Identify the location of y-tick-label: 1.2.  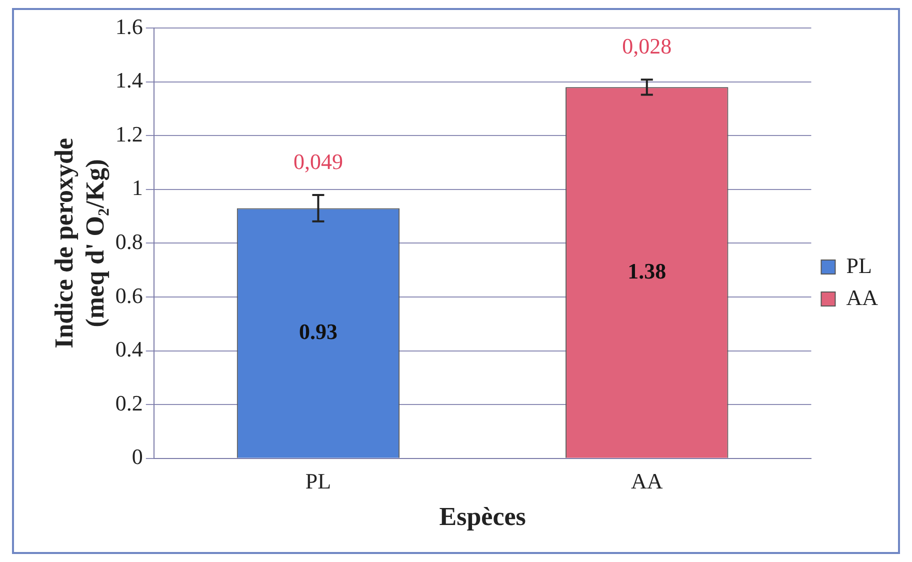
(129, 133).